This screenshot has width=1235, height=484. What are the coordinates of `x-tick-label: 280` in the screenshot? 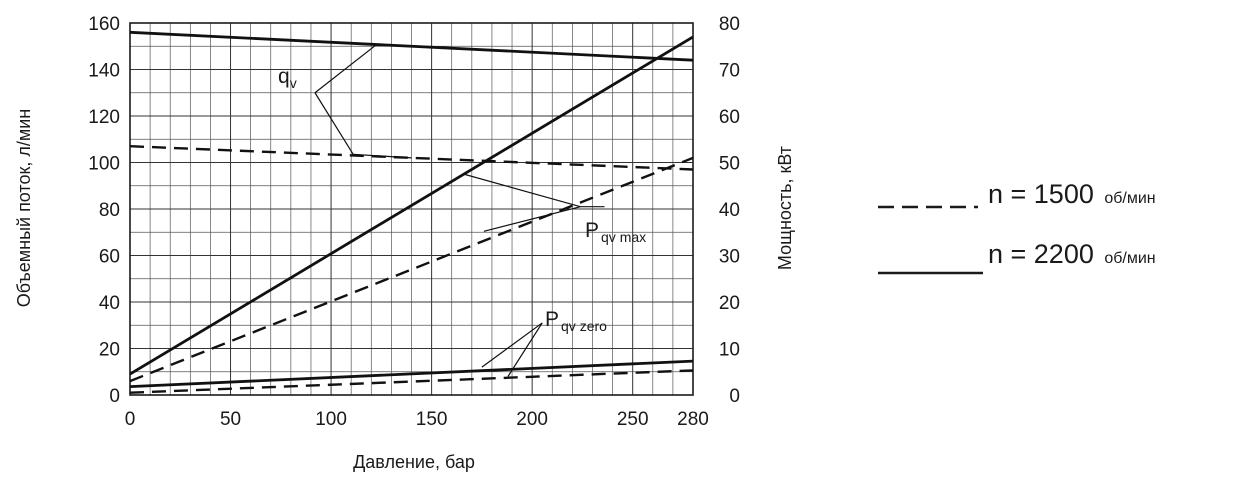 It's located at (693, 419).